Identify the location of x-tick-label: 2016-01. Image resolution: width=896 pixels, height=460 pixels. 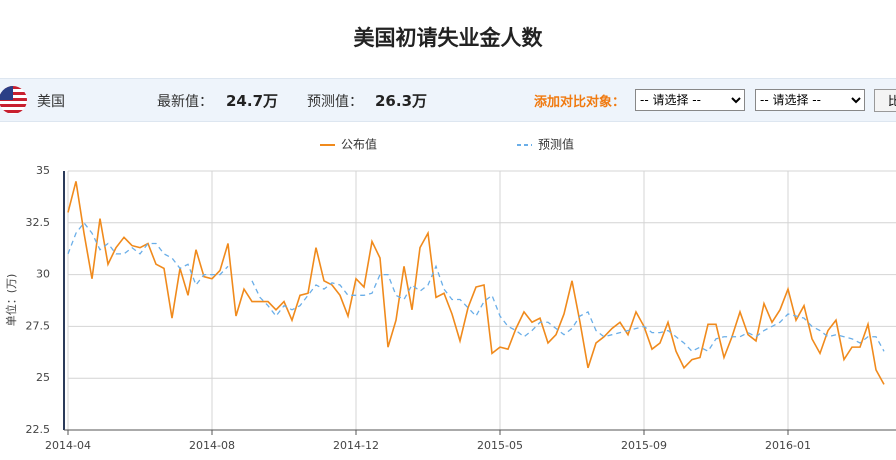
(788, 445).